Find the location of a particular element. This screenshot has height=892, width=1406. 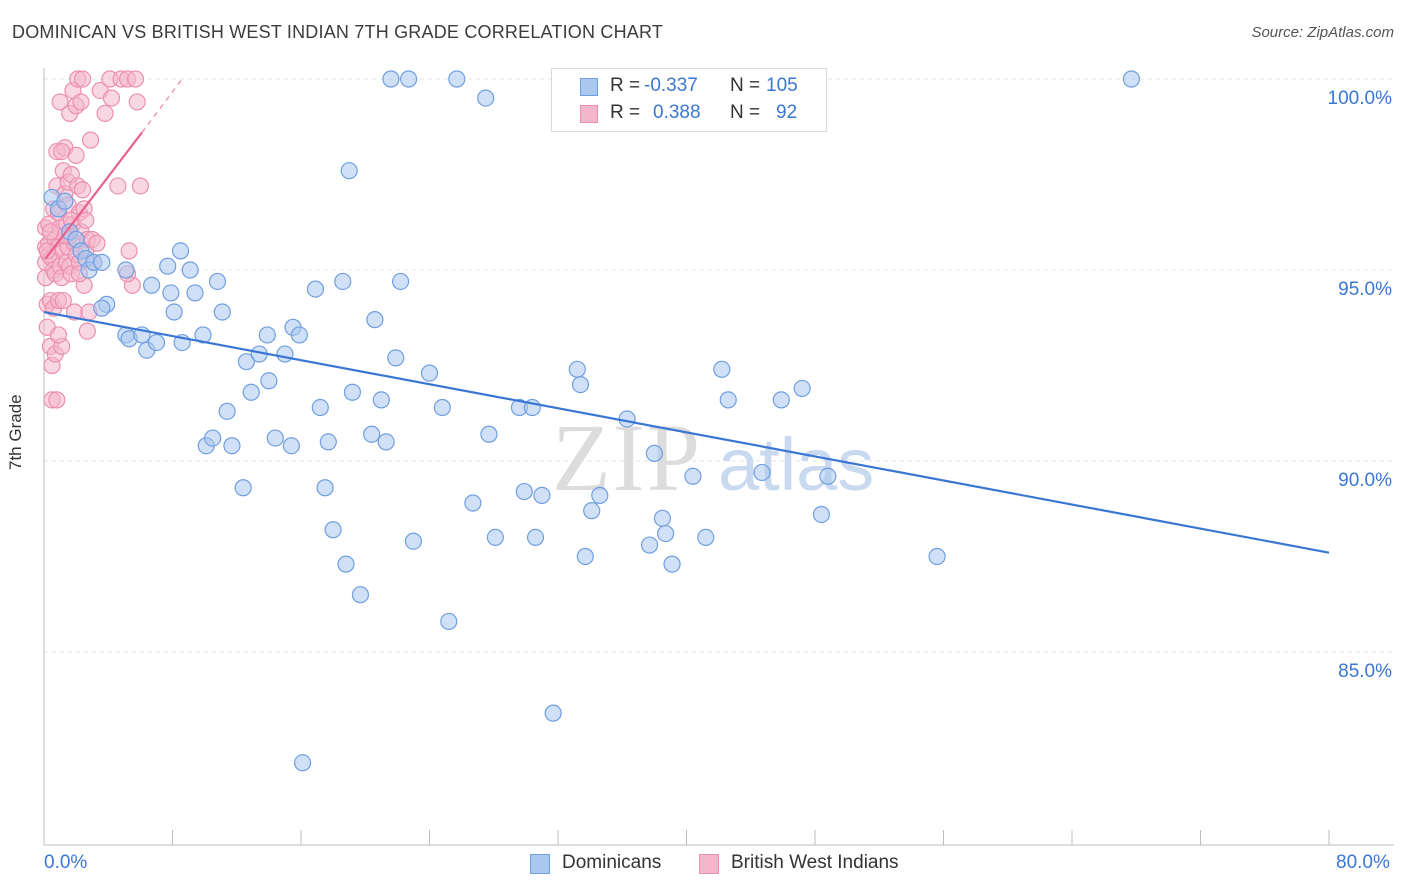

y-tick-label: 100.0% is located at coordinates (1360, 98).